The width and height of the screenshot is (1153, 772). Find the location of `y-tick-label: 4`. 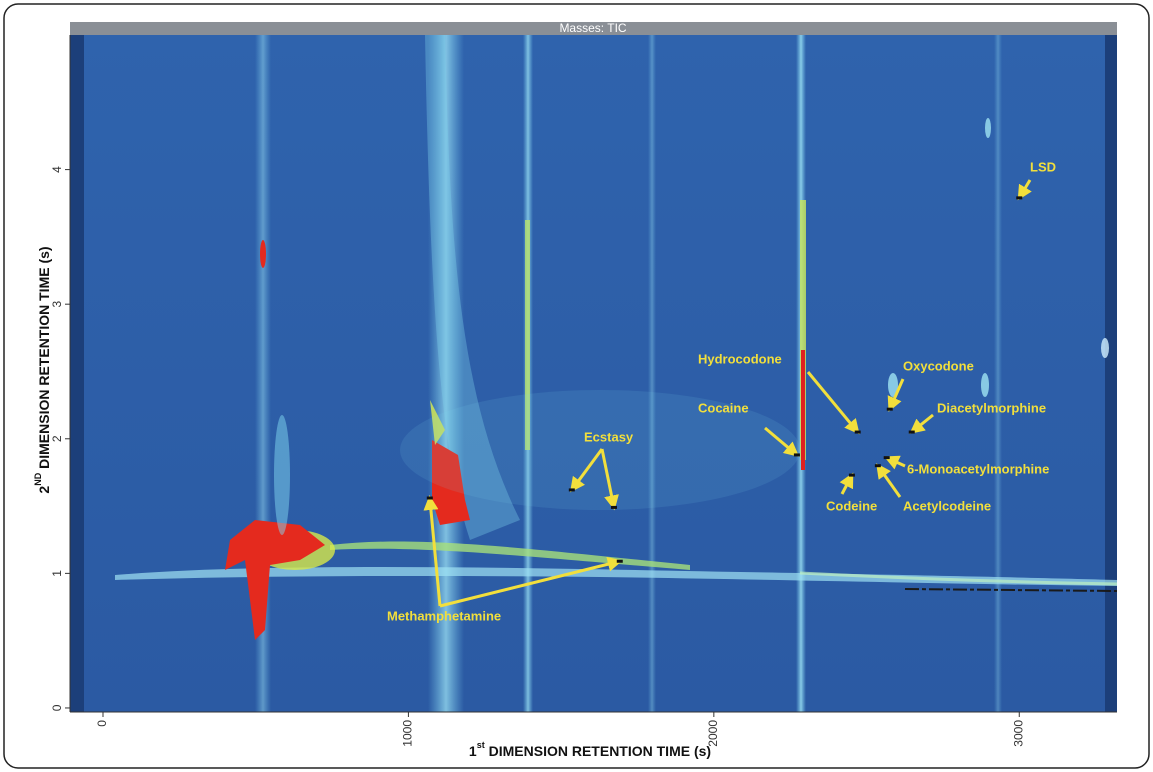

y-tick-label: 4 is located at coordinates (57, 169).